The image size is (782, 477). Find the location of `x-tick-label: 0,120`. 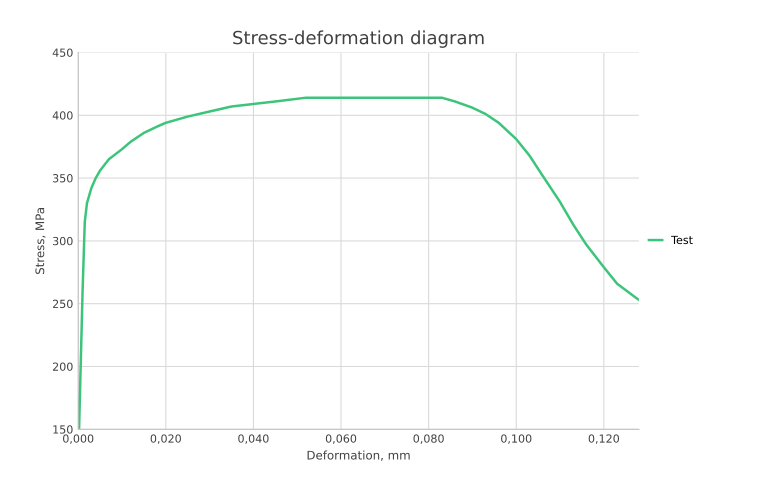

x-tick-label: 0,120 is located at coordinates (604, 439).